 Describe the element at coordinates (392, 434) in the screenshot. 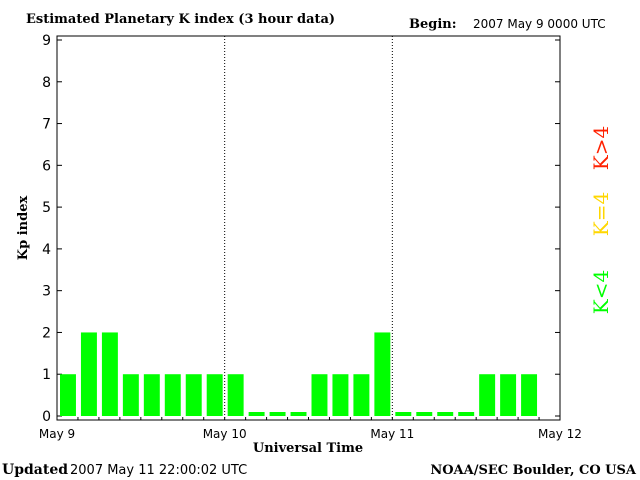

I see `x-tick-label-2: May 11` at that location.